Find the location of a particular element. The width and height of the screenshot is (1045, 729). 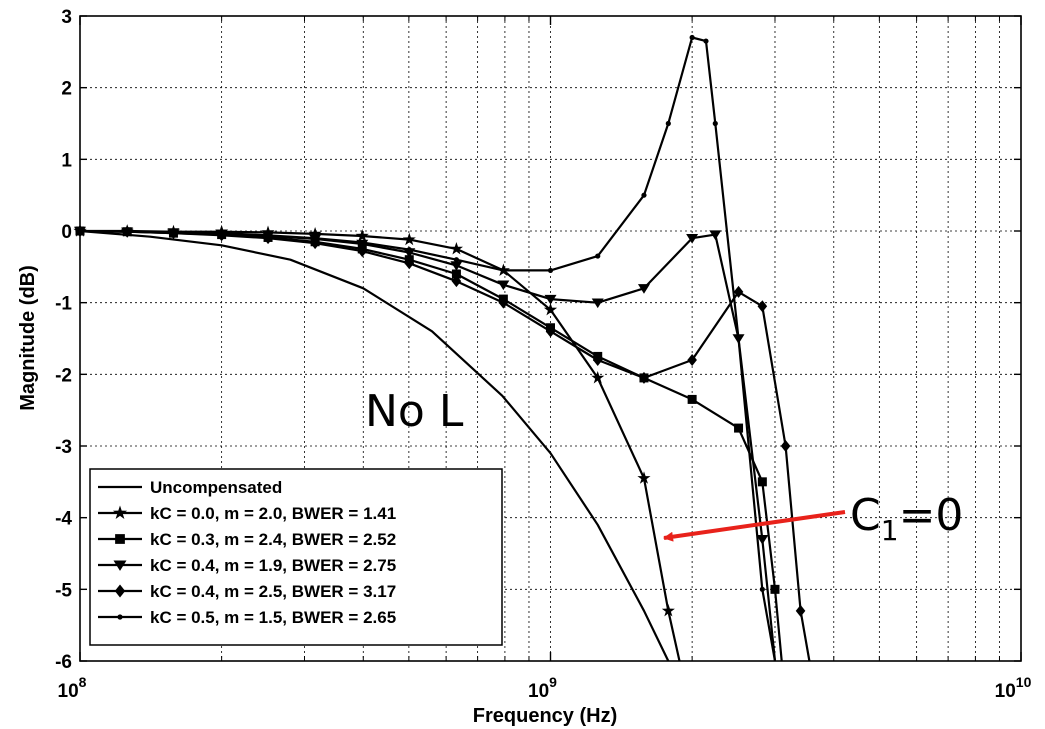

y-tick-label: 3 is located at coordinates (66, 17).